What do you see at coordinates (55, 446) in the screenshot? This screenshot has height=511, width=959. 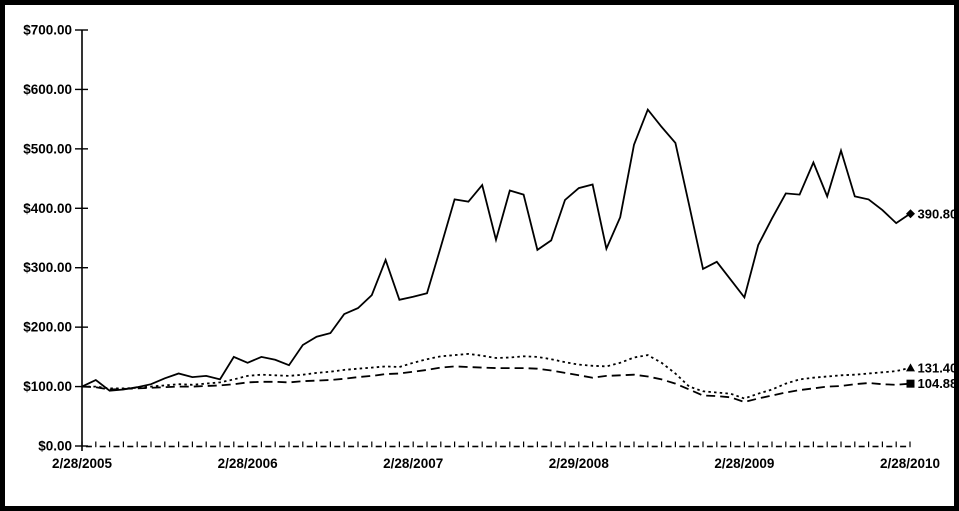 I see `y-axis-label: $0.00` at bounding box center [55, 446].